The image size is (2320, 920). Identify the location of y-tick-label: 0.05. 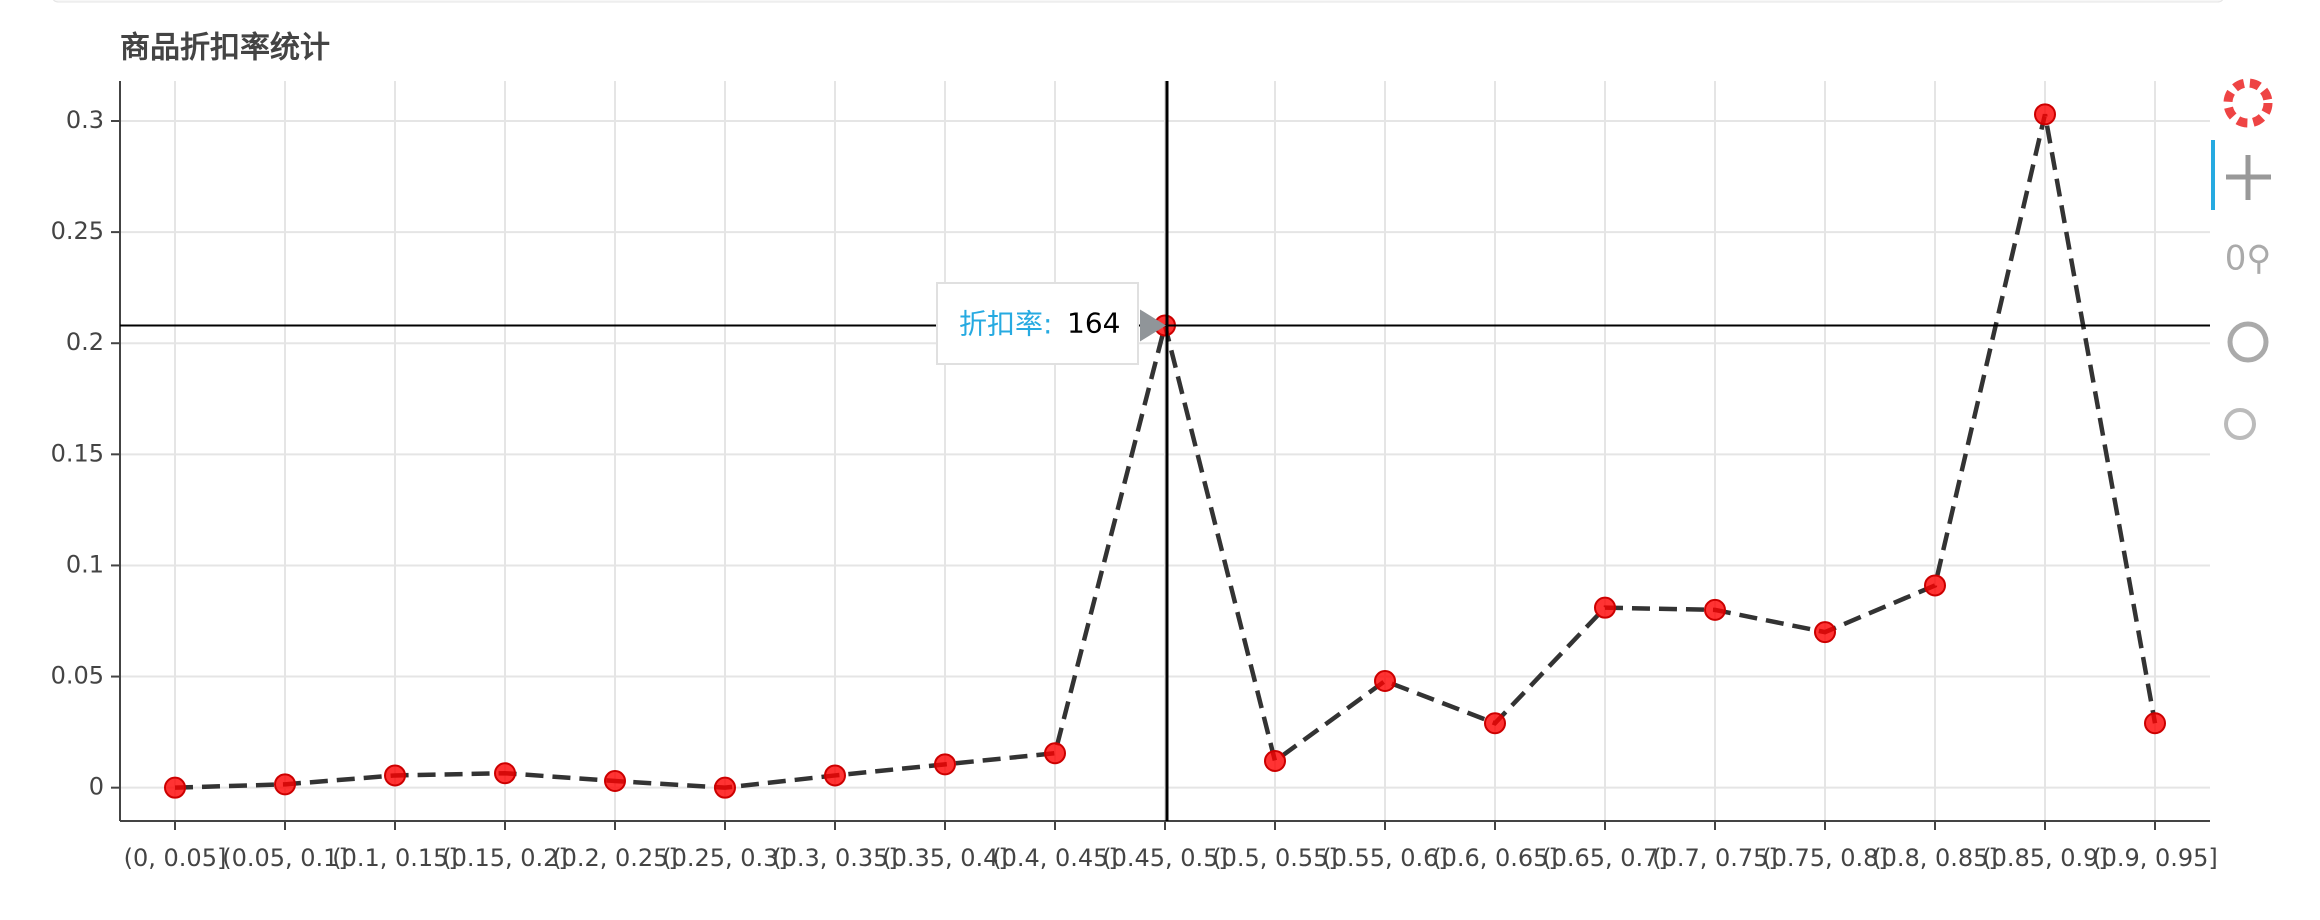
(77, 676).